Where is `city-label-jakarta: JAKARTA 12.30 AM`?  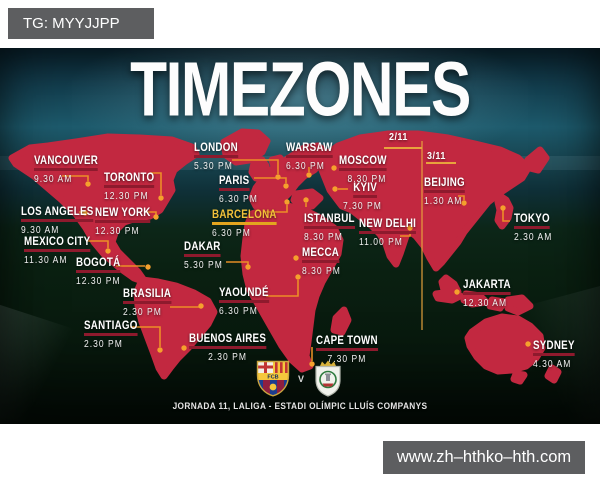
city-label-jakarta: JAKARTA 12.30 AM is located at coordinates (487, 292).